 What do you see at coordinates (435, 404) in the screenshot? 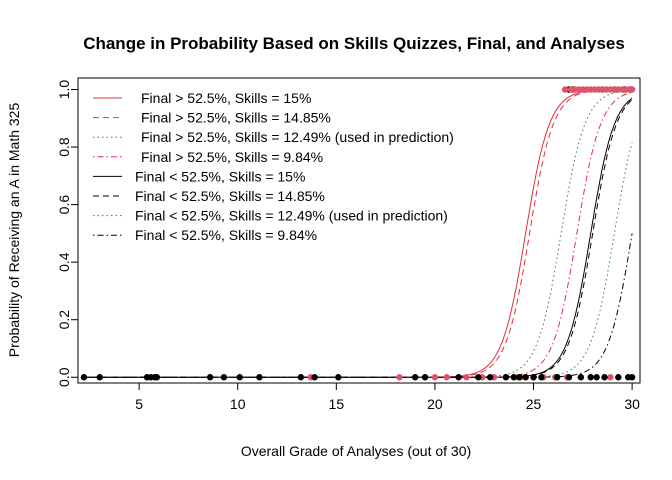
I see `x-tick-label: 20` at bounding box center [435, 404].